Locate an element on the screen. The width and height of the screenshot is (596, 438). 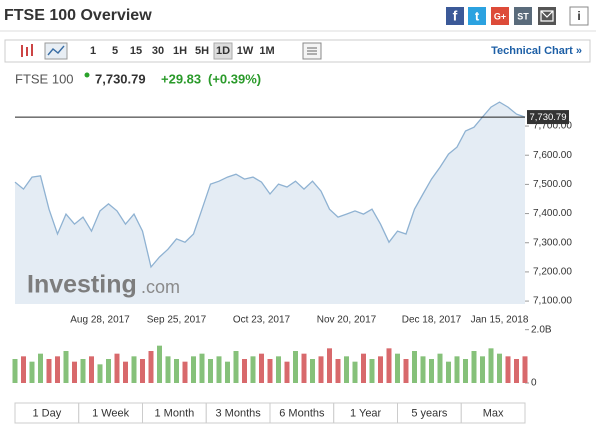
chart-type-icons is located at coordinates (171, 51).